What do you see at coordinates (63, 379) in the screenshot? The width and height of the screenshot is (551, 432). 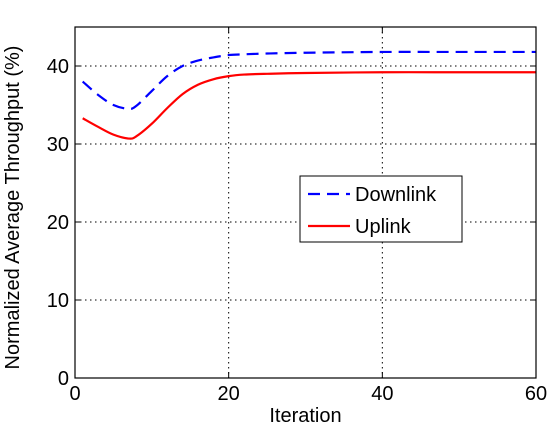 I see `y-tick-label-0: 0` at bounding box center [63, 379].